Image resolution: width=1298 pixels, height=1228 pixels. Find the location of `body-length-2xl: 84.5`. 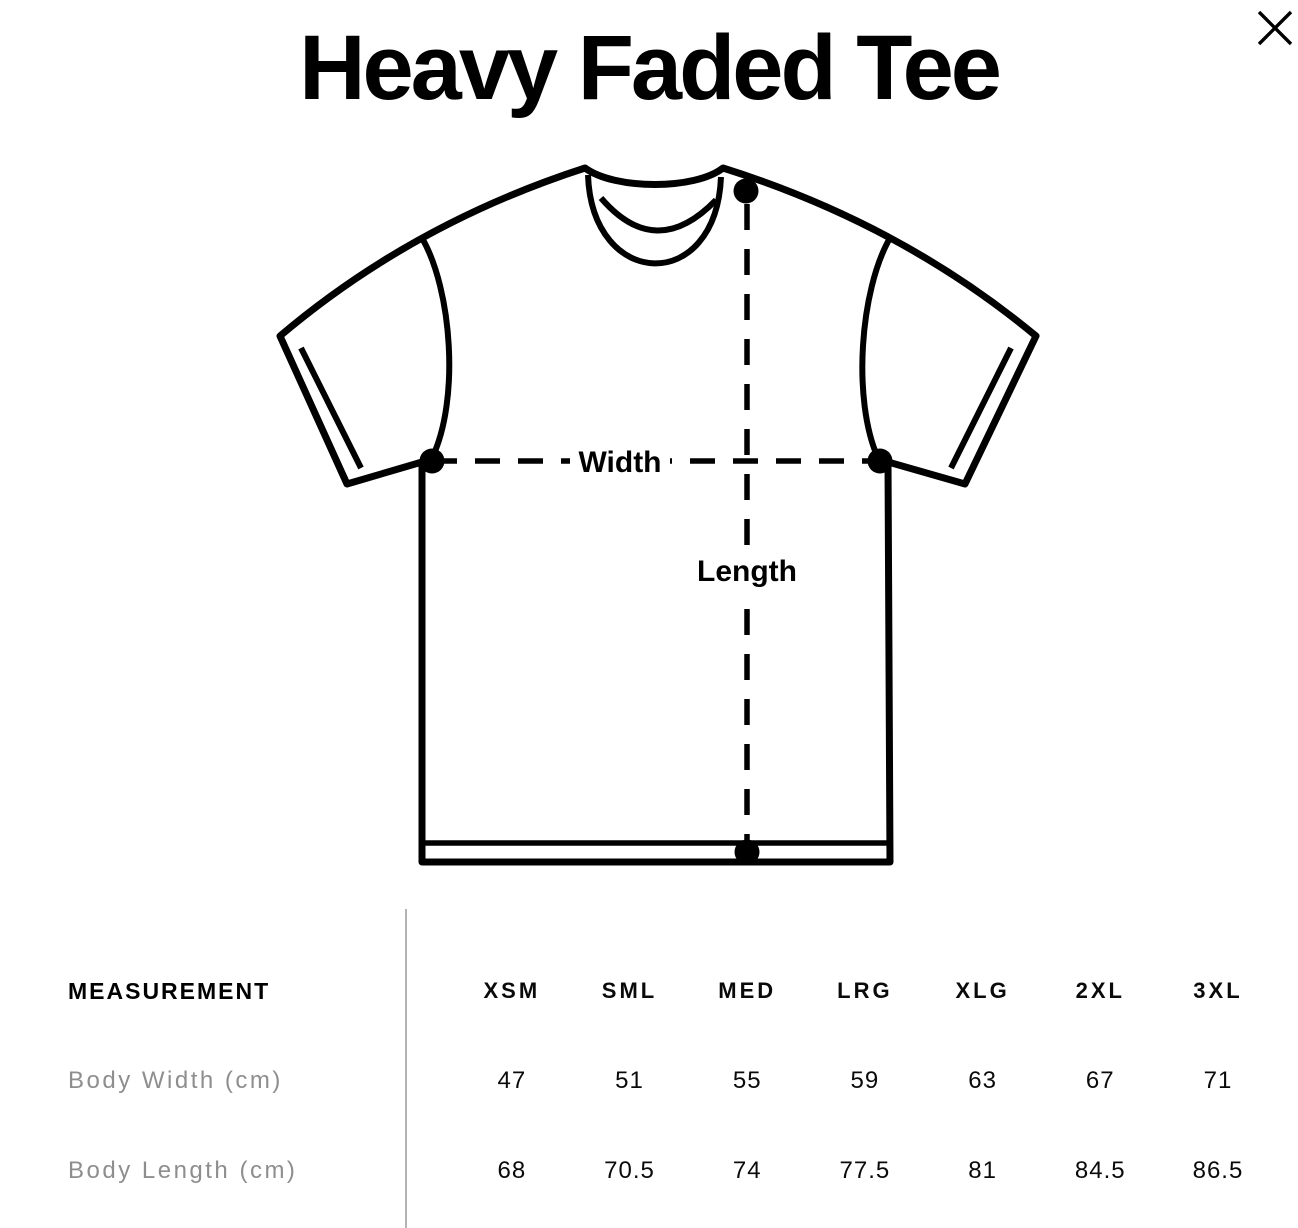

body-length-2xl: 84.5 is located at coordinates (1100, 1170).